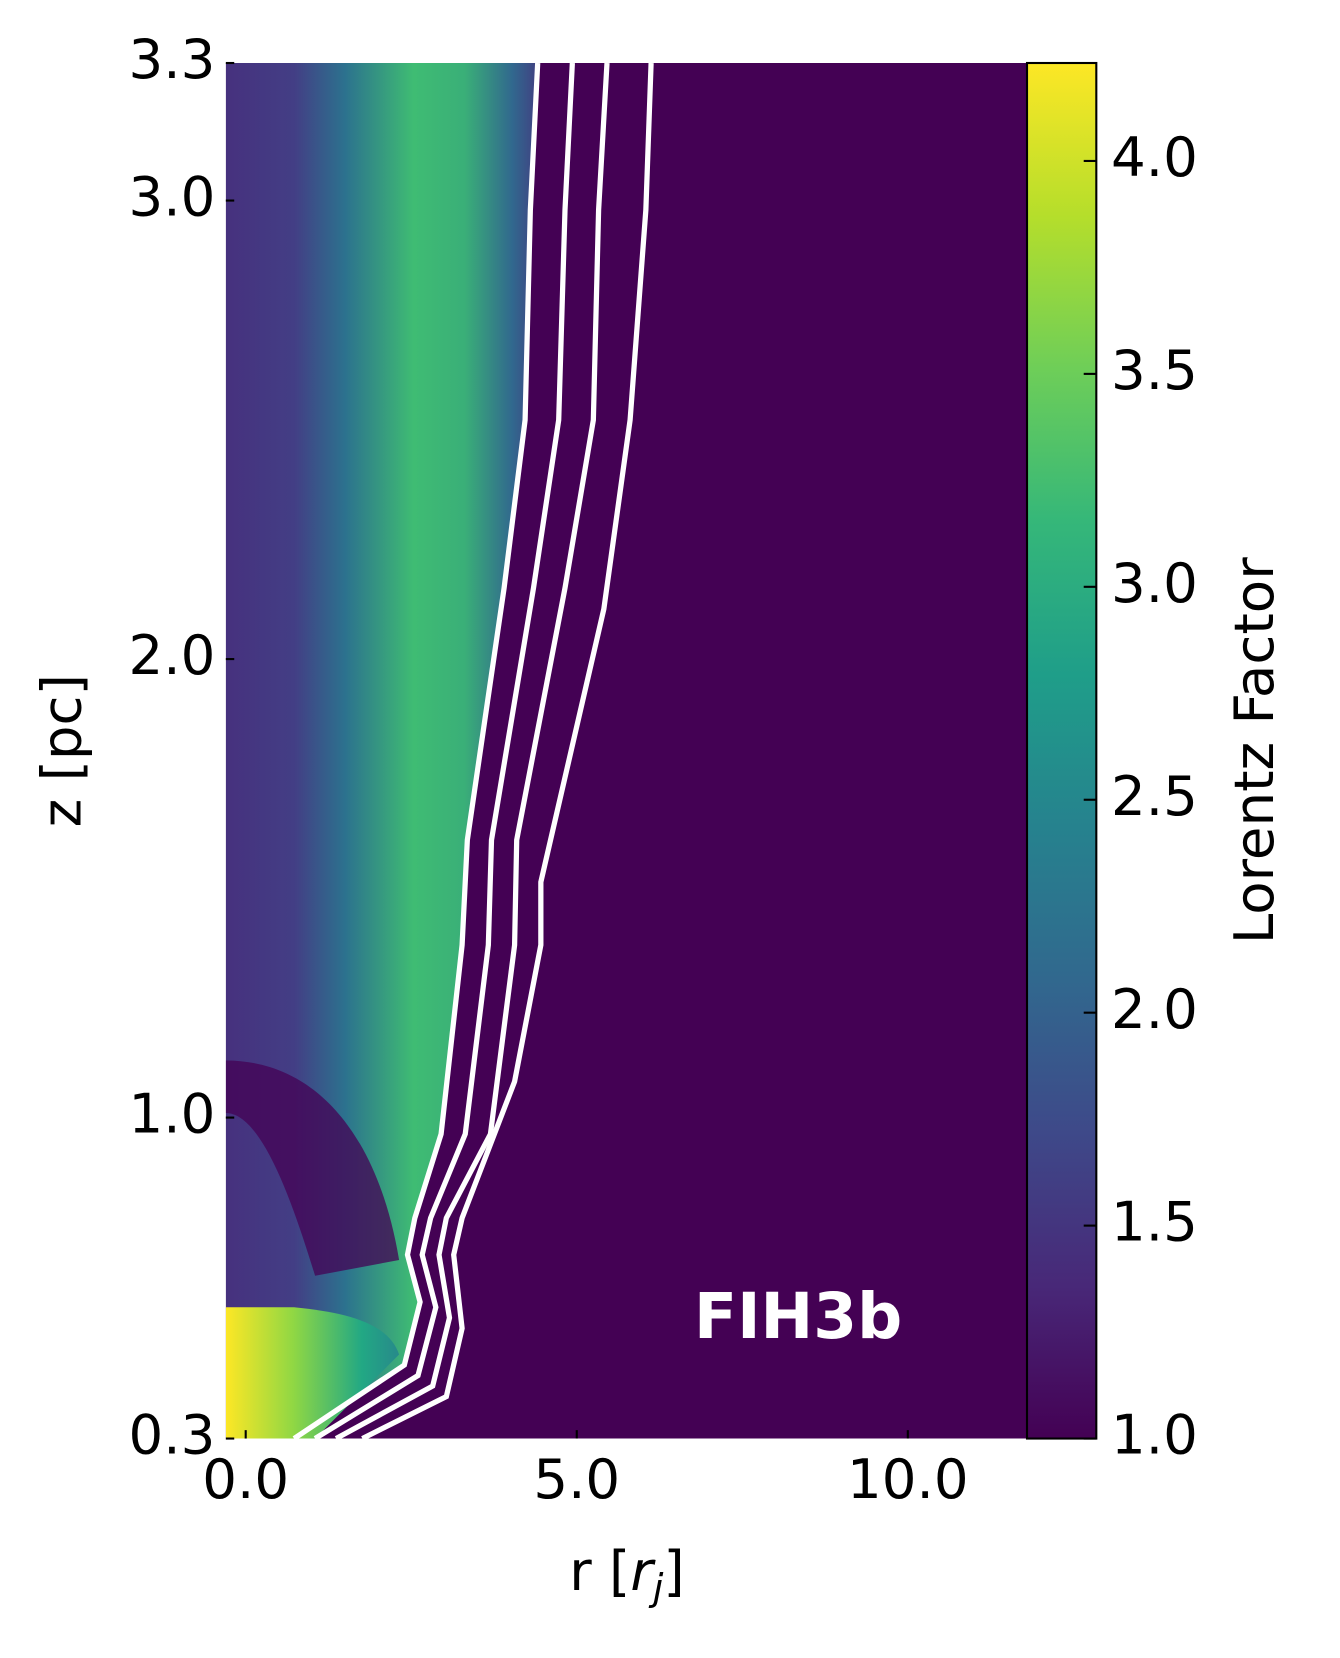 The image size is (1340, 1658). I want to click on colorbar-tick-label: 4.0, so click(1154, 157).